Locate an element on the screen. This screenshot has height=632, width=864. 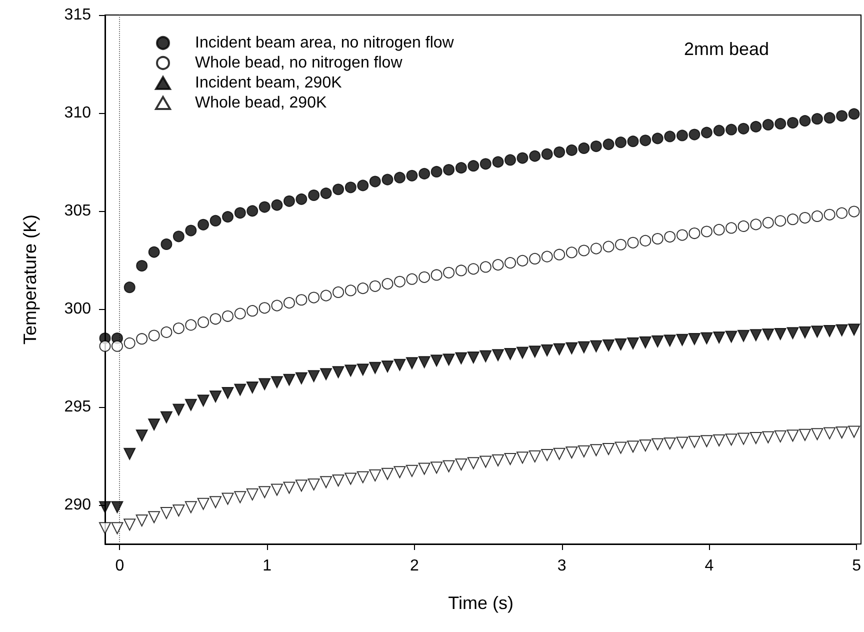
y-tick-label: 300 is located at coordinates (78, 309).